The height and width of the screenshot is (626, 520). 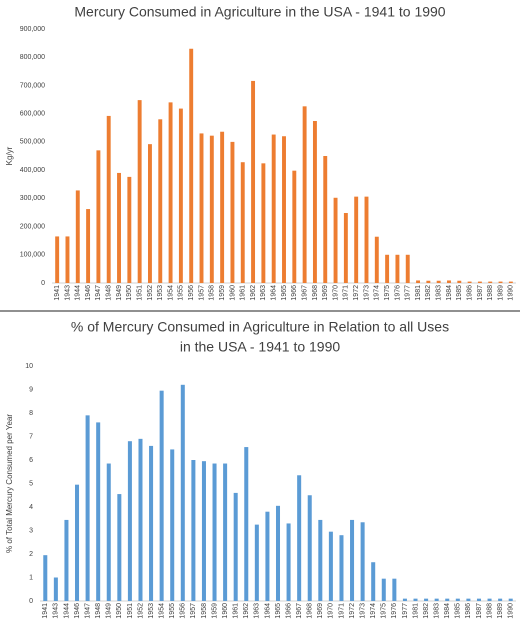 What do you see at coordinates (263, 293) in the screenshot?
I see `x-tick-label: 1963` at bounding box center [263, 293].